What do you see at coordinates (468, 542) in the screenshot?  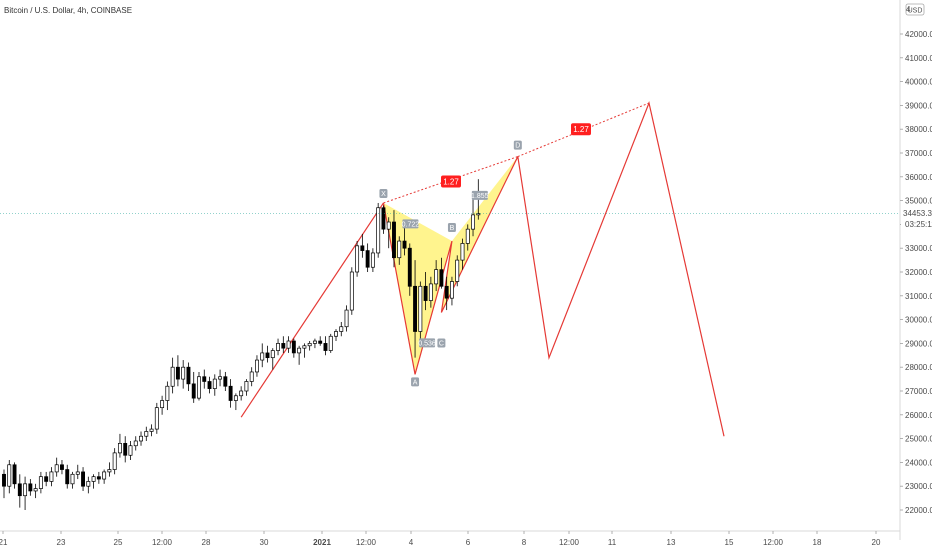 I see `time-tick-label: 6` at bounding box center [468, 542].